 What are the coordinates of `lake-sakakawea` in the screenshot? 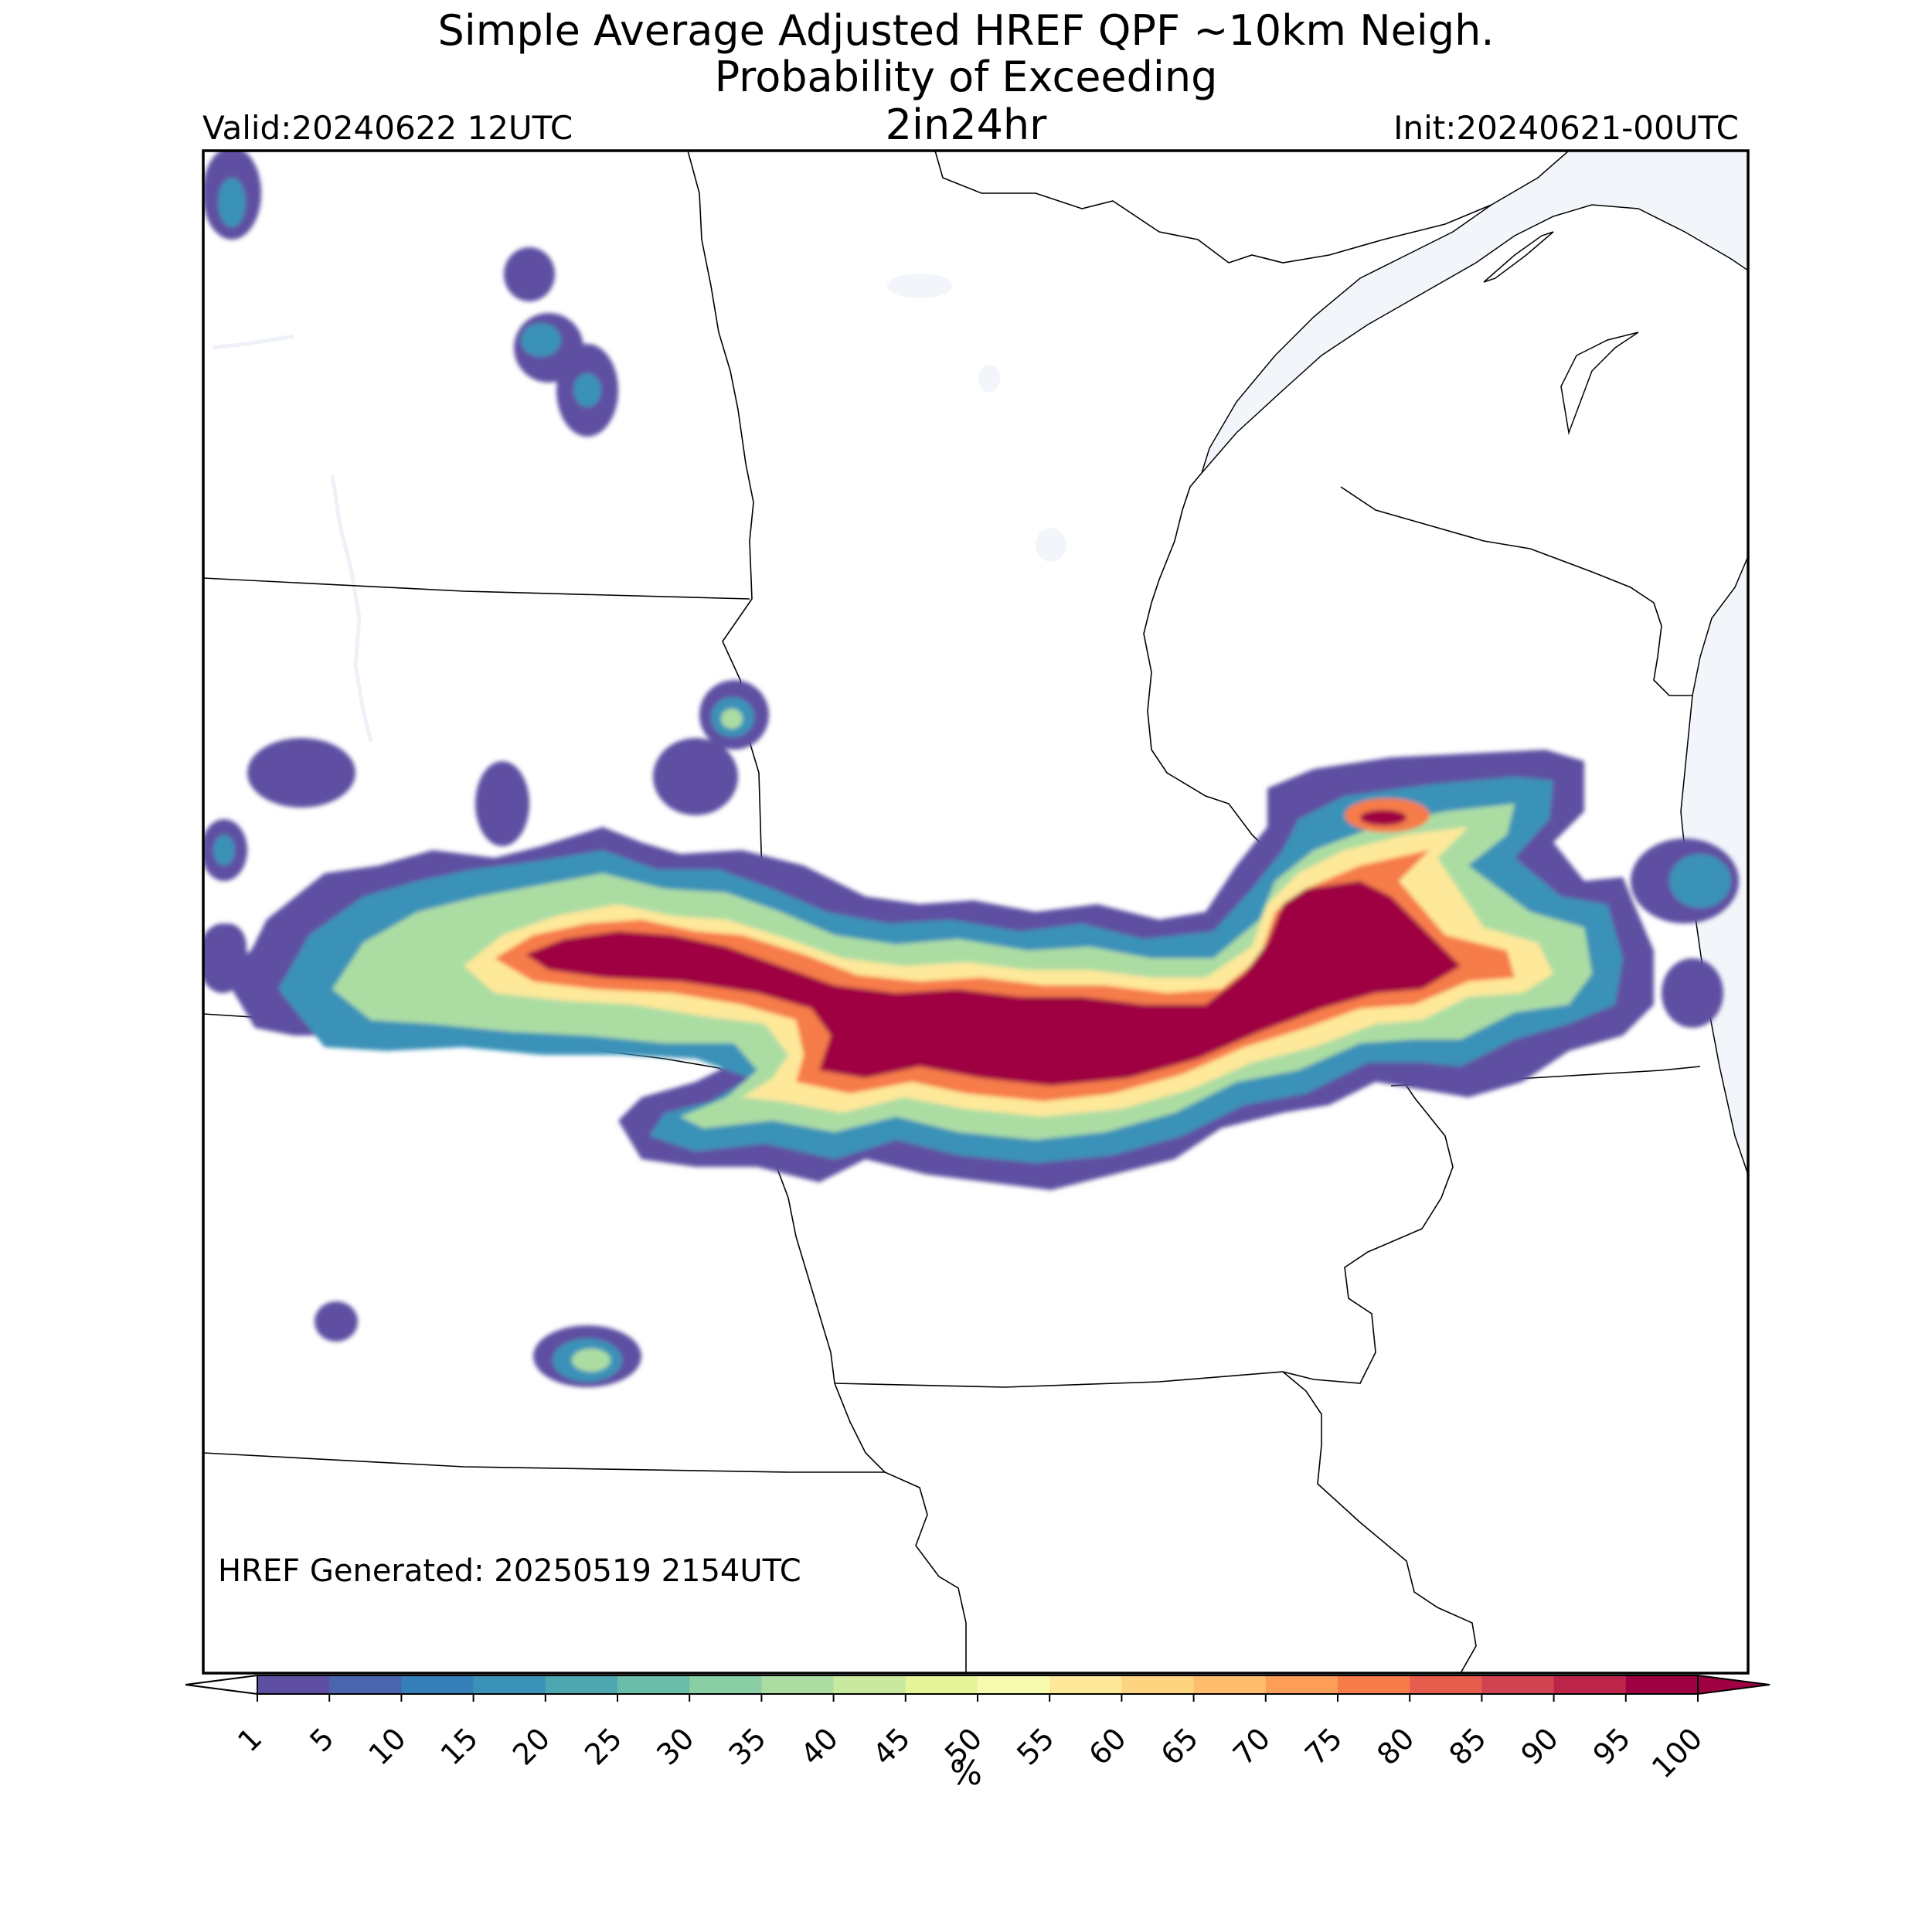 It's located at (253, 342).